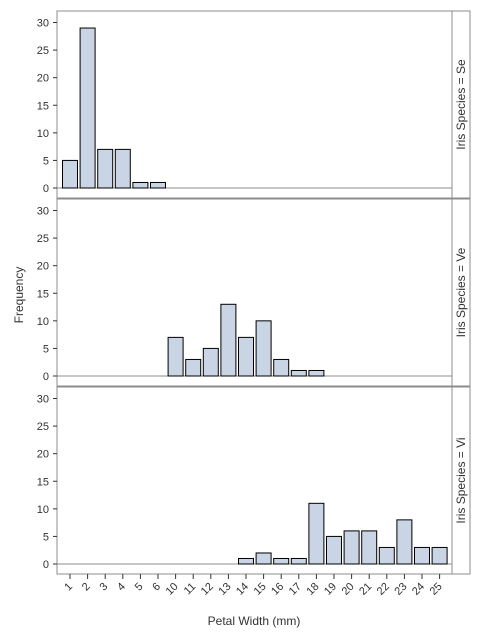 The image size is (480, 640). I want to click on y-axis-title: Frequency, so click(19, 295).